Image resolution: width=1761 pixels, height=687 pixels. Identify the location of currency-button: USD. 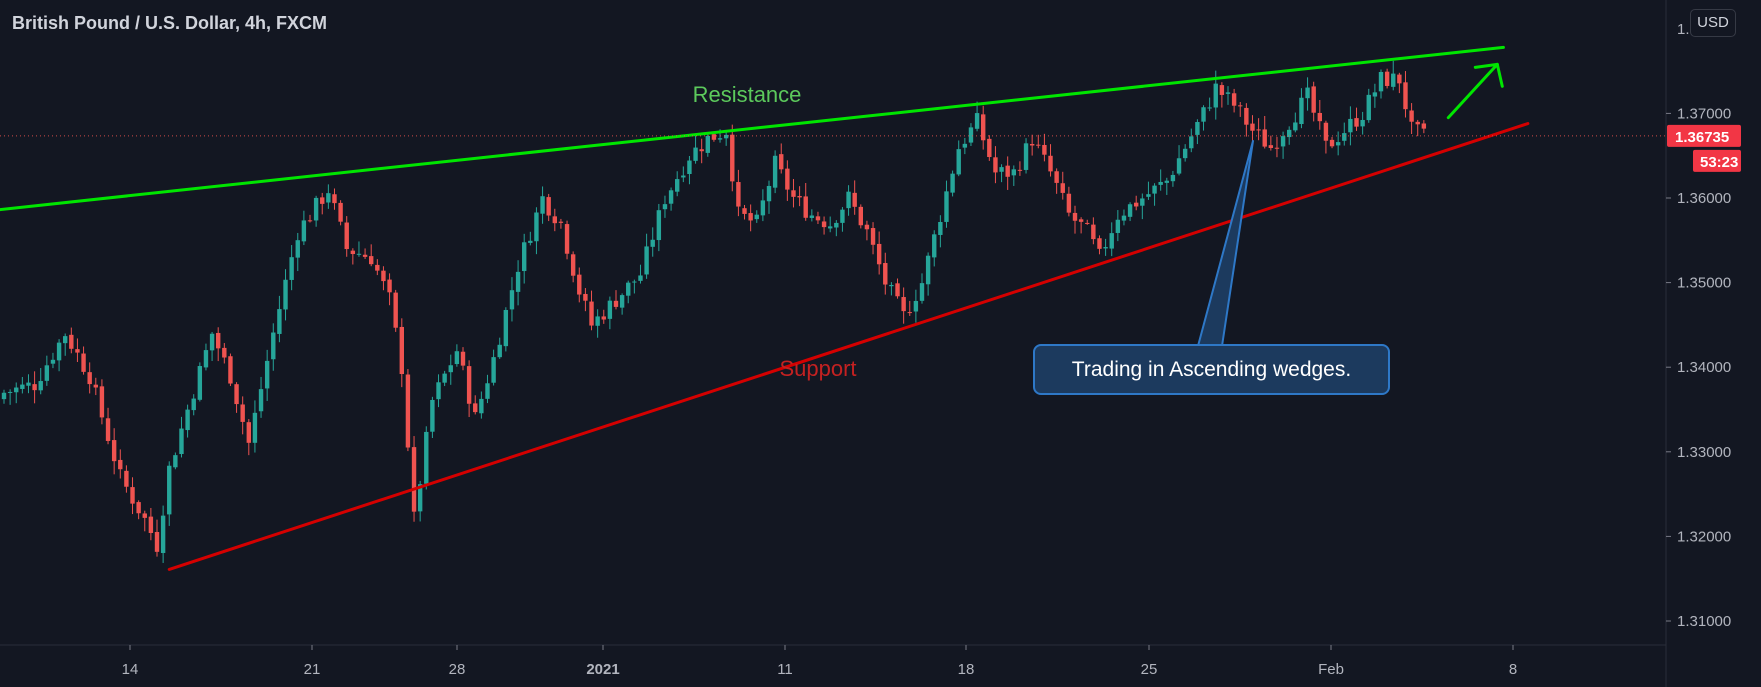
(1713, 23).